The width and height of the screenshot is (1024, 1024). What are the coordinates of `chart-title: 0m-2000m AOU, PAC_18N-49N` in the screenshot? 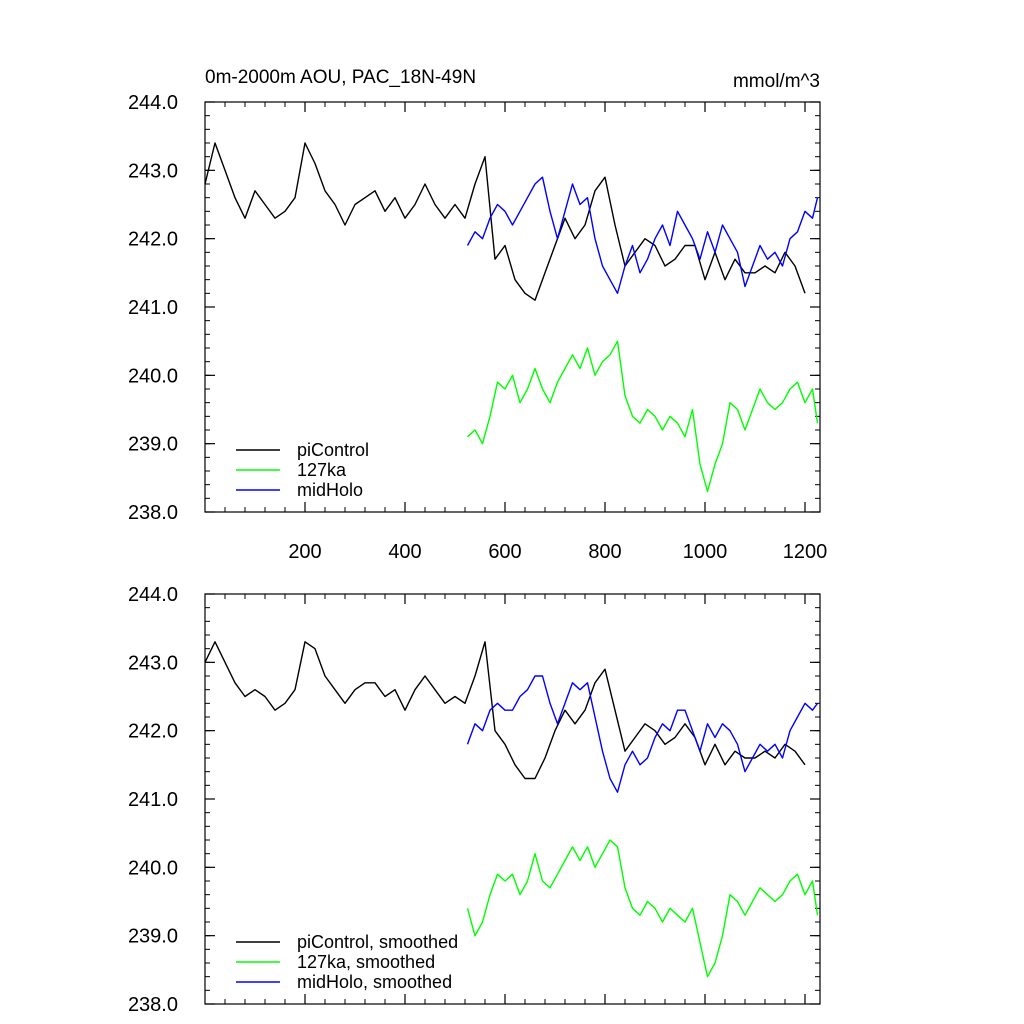 It's located at (340, 77).